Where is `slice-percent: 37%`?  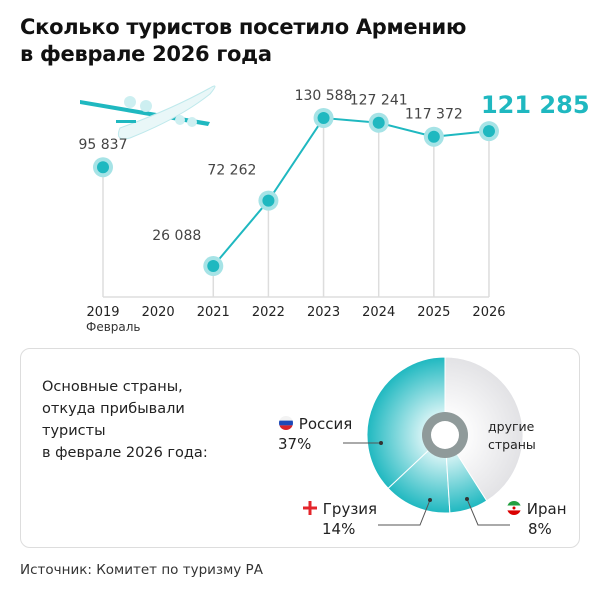 slice-percent: 37% is located at coordinates (295, 444).